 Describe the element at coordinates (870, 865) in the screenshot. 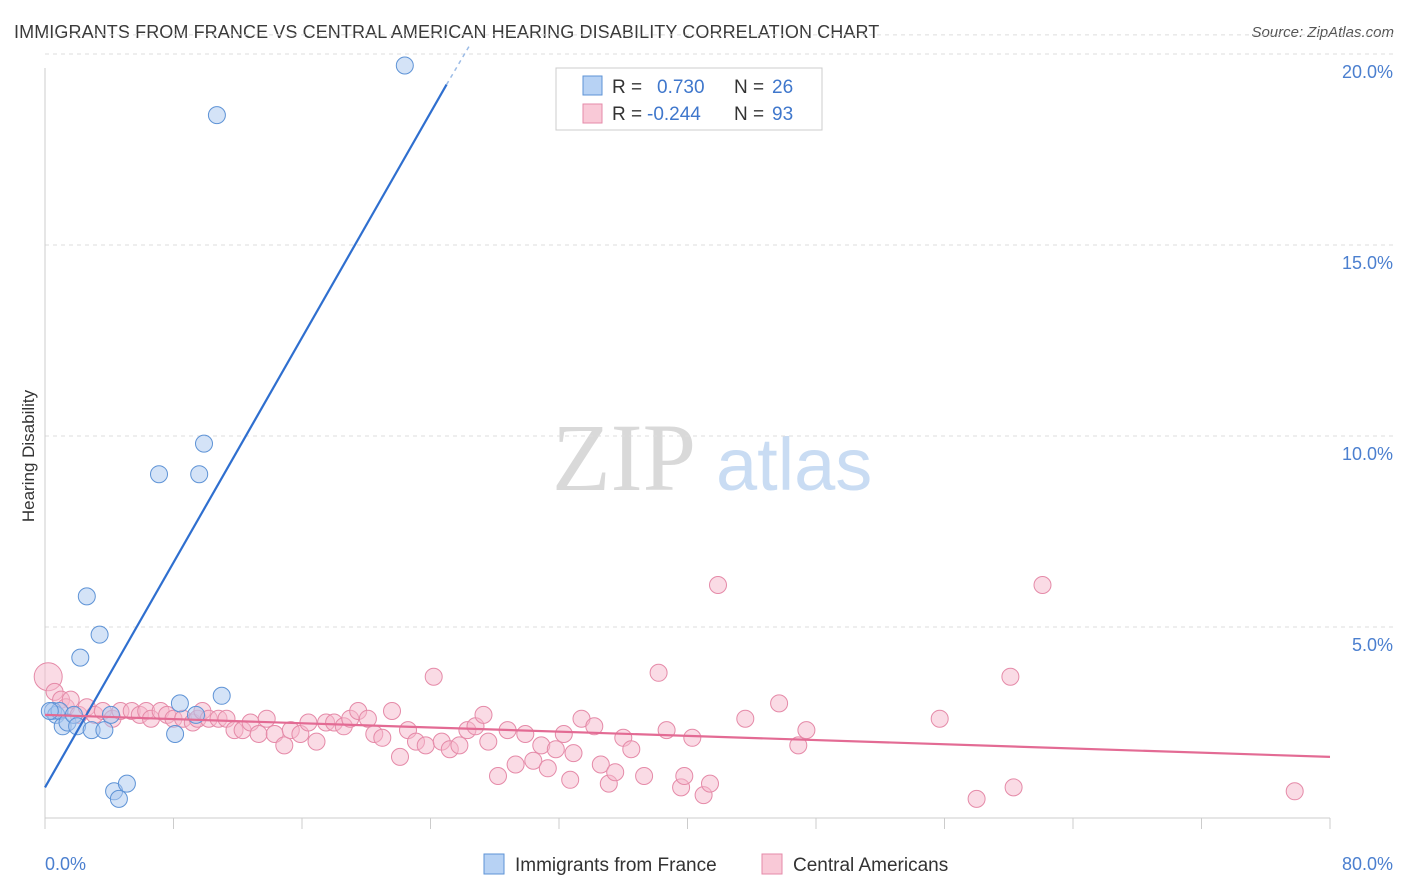

I see `series-legend-label-pink: Central Americans` at that location.